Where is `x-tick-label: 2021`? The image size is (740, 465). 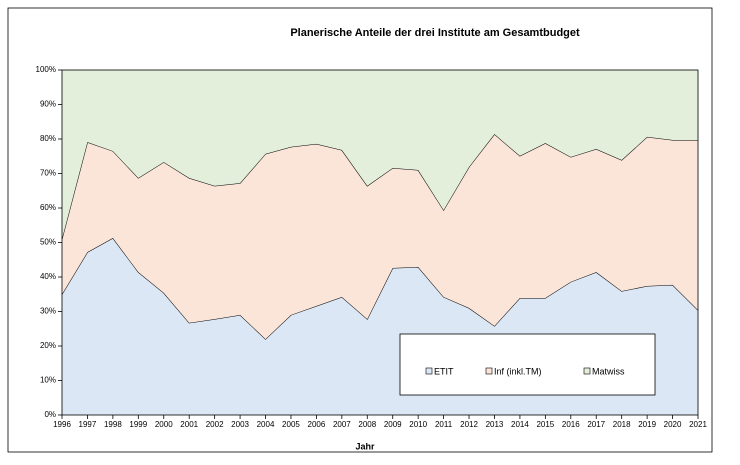
x-tick-label: 2021 is located at coordinates (698, 424).